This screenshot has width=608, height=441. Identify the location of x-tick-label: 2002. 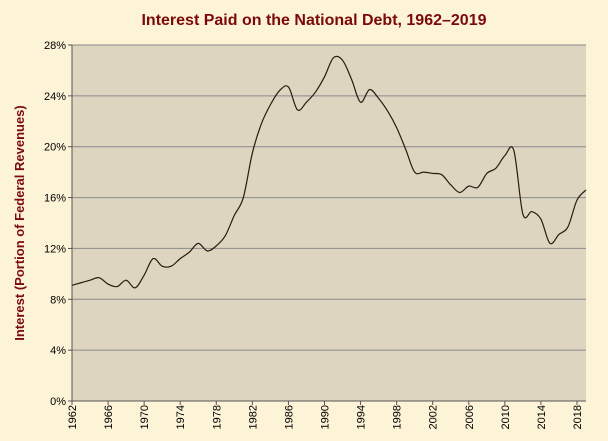
(434, 417).